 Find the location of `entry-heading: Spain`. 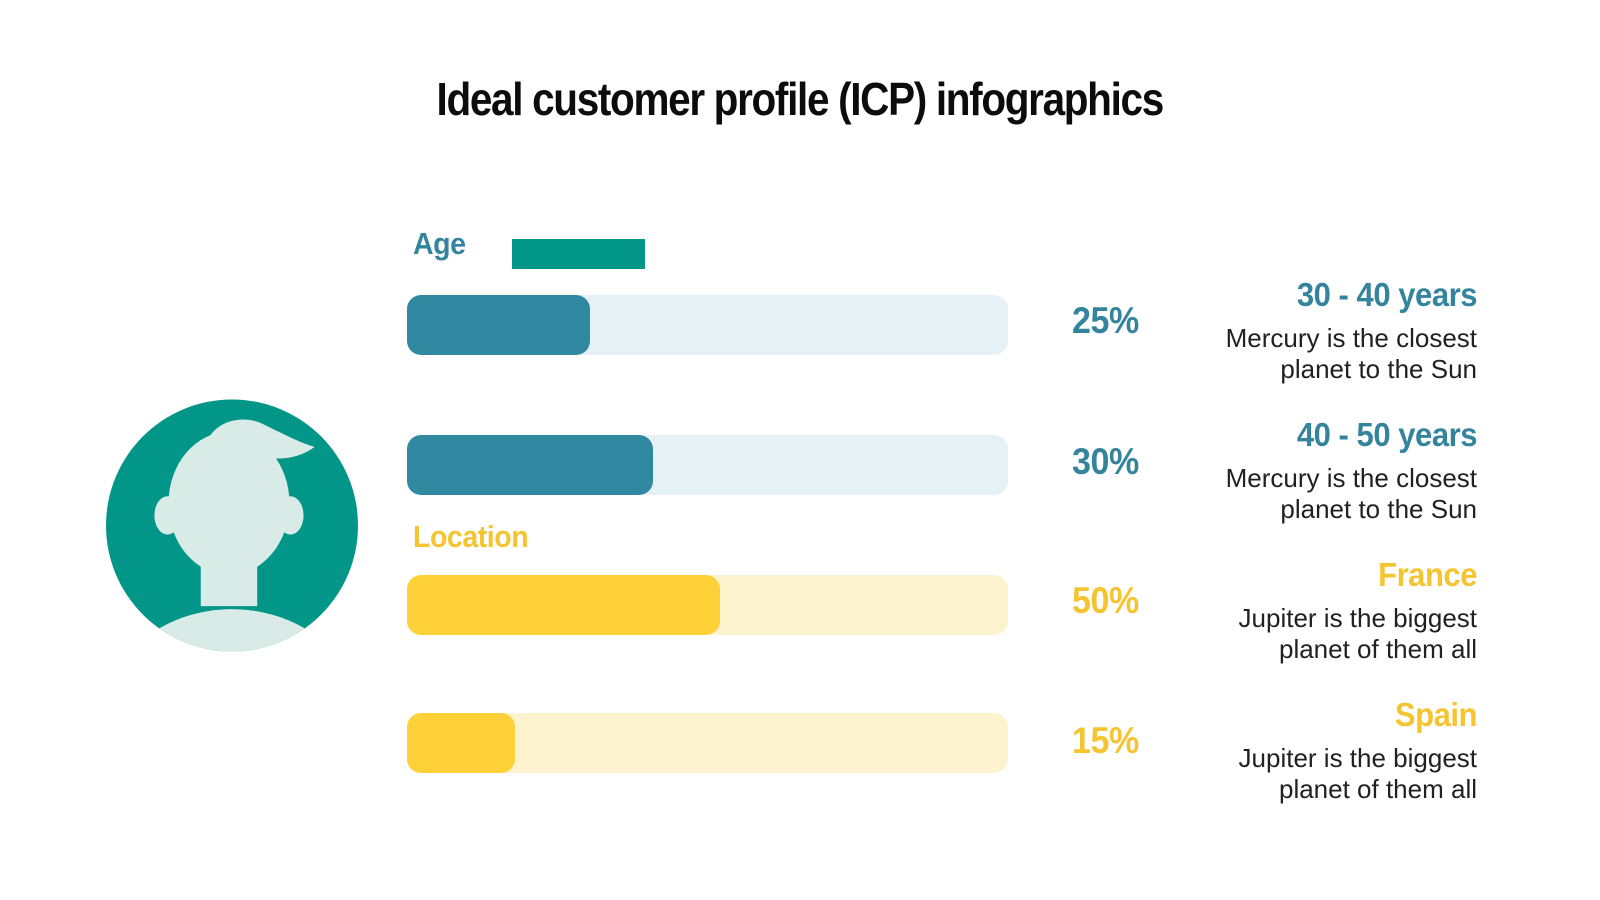

entry-heading: Spain is located at coordinates (1436, 714).